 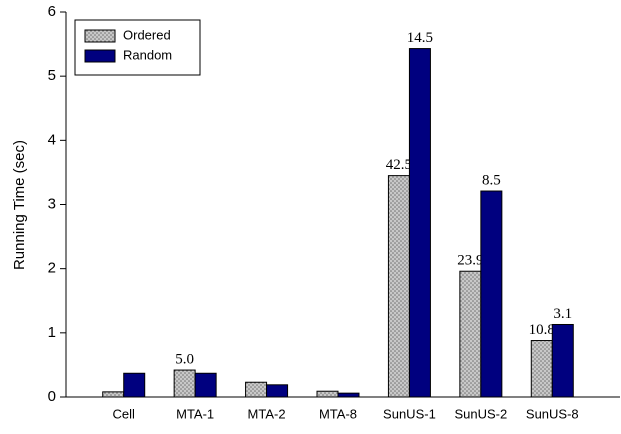 What do you see at coordinates (184, 359) in the screenshot?
I see `bar-annotation: 5.0` at bounding box center [184, 359].